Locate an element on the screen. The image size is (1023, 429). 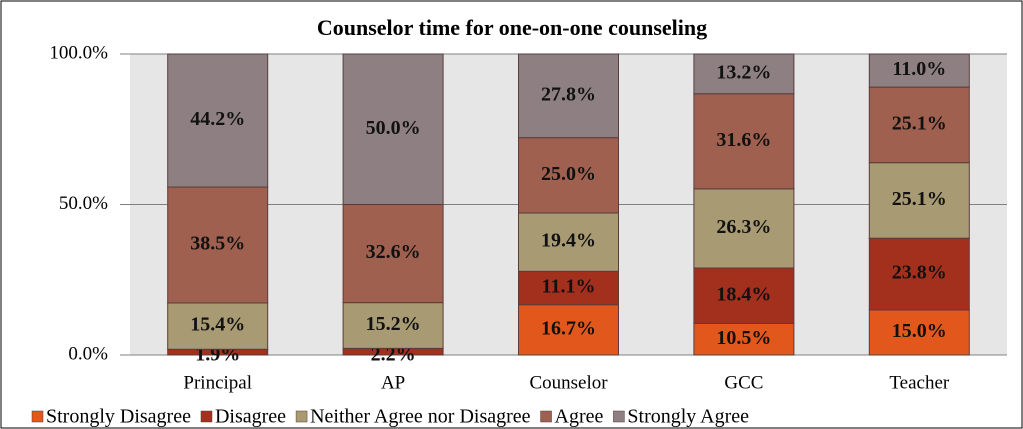
y-tick-label: 50.0% is located at coordinates (83, 203).